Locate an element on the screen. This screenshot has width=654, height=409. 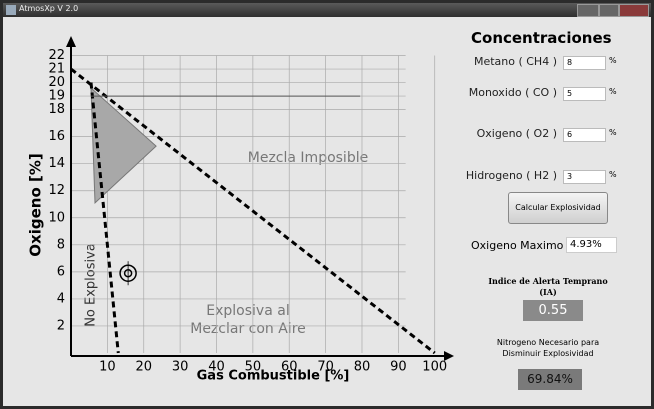
y-tick-label: 18 is located at coordinates (56, 109).